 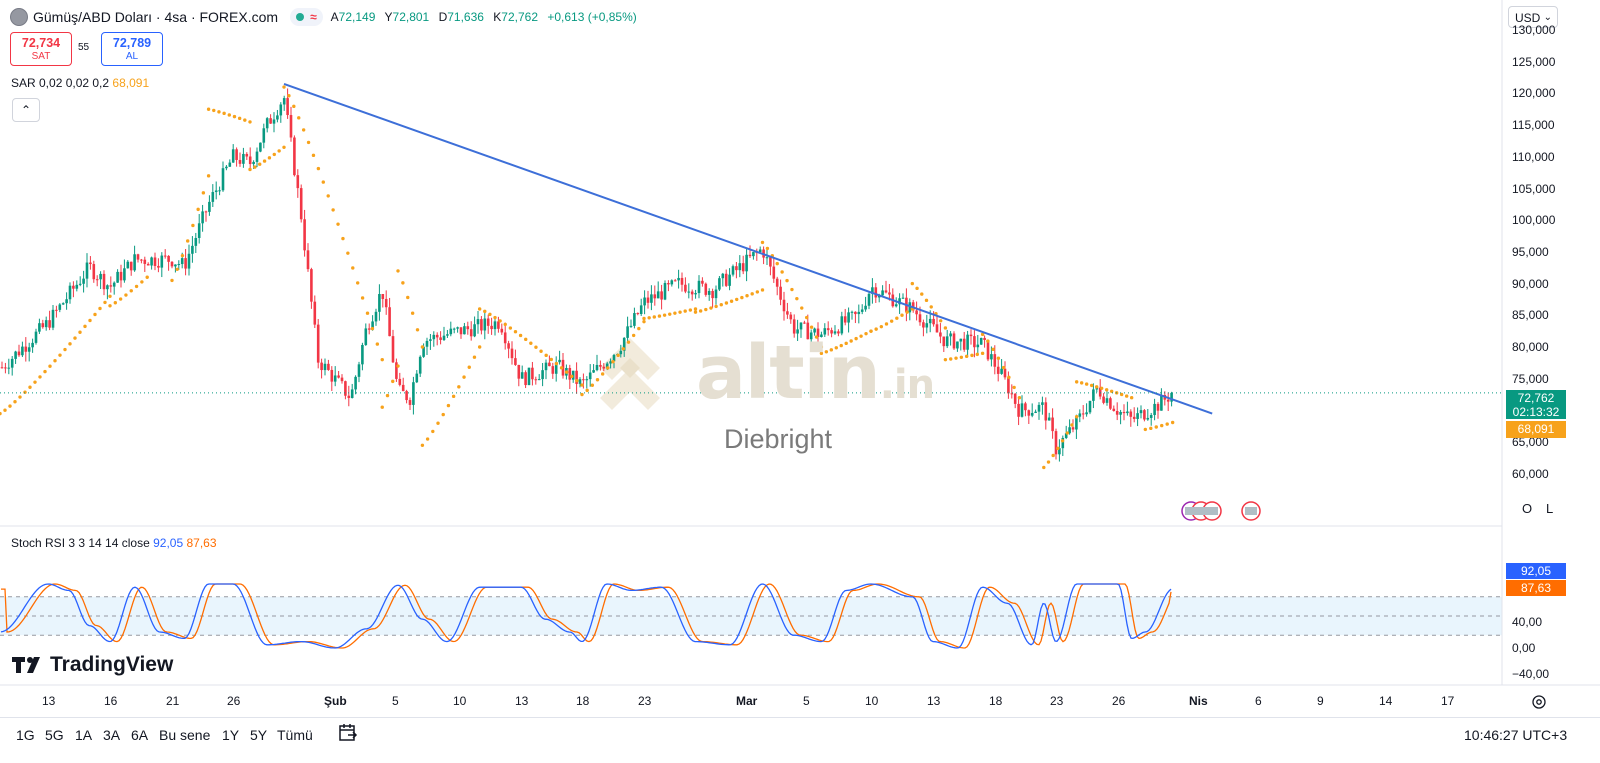 I want to click on range-button: 1G, so click(x=25, y=735).